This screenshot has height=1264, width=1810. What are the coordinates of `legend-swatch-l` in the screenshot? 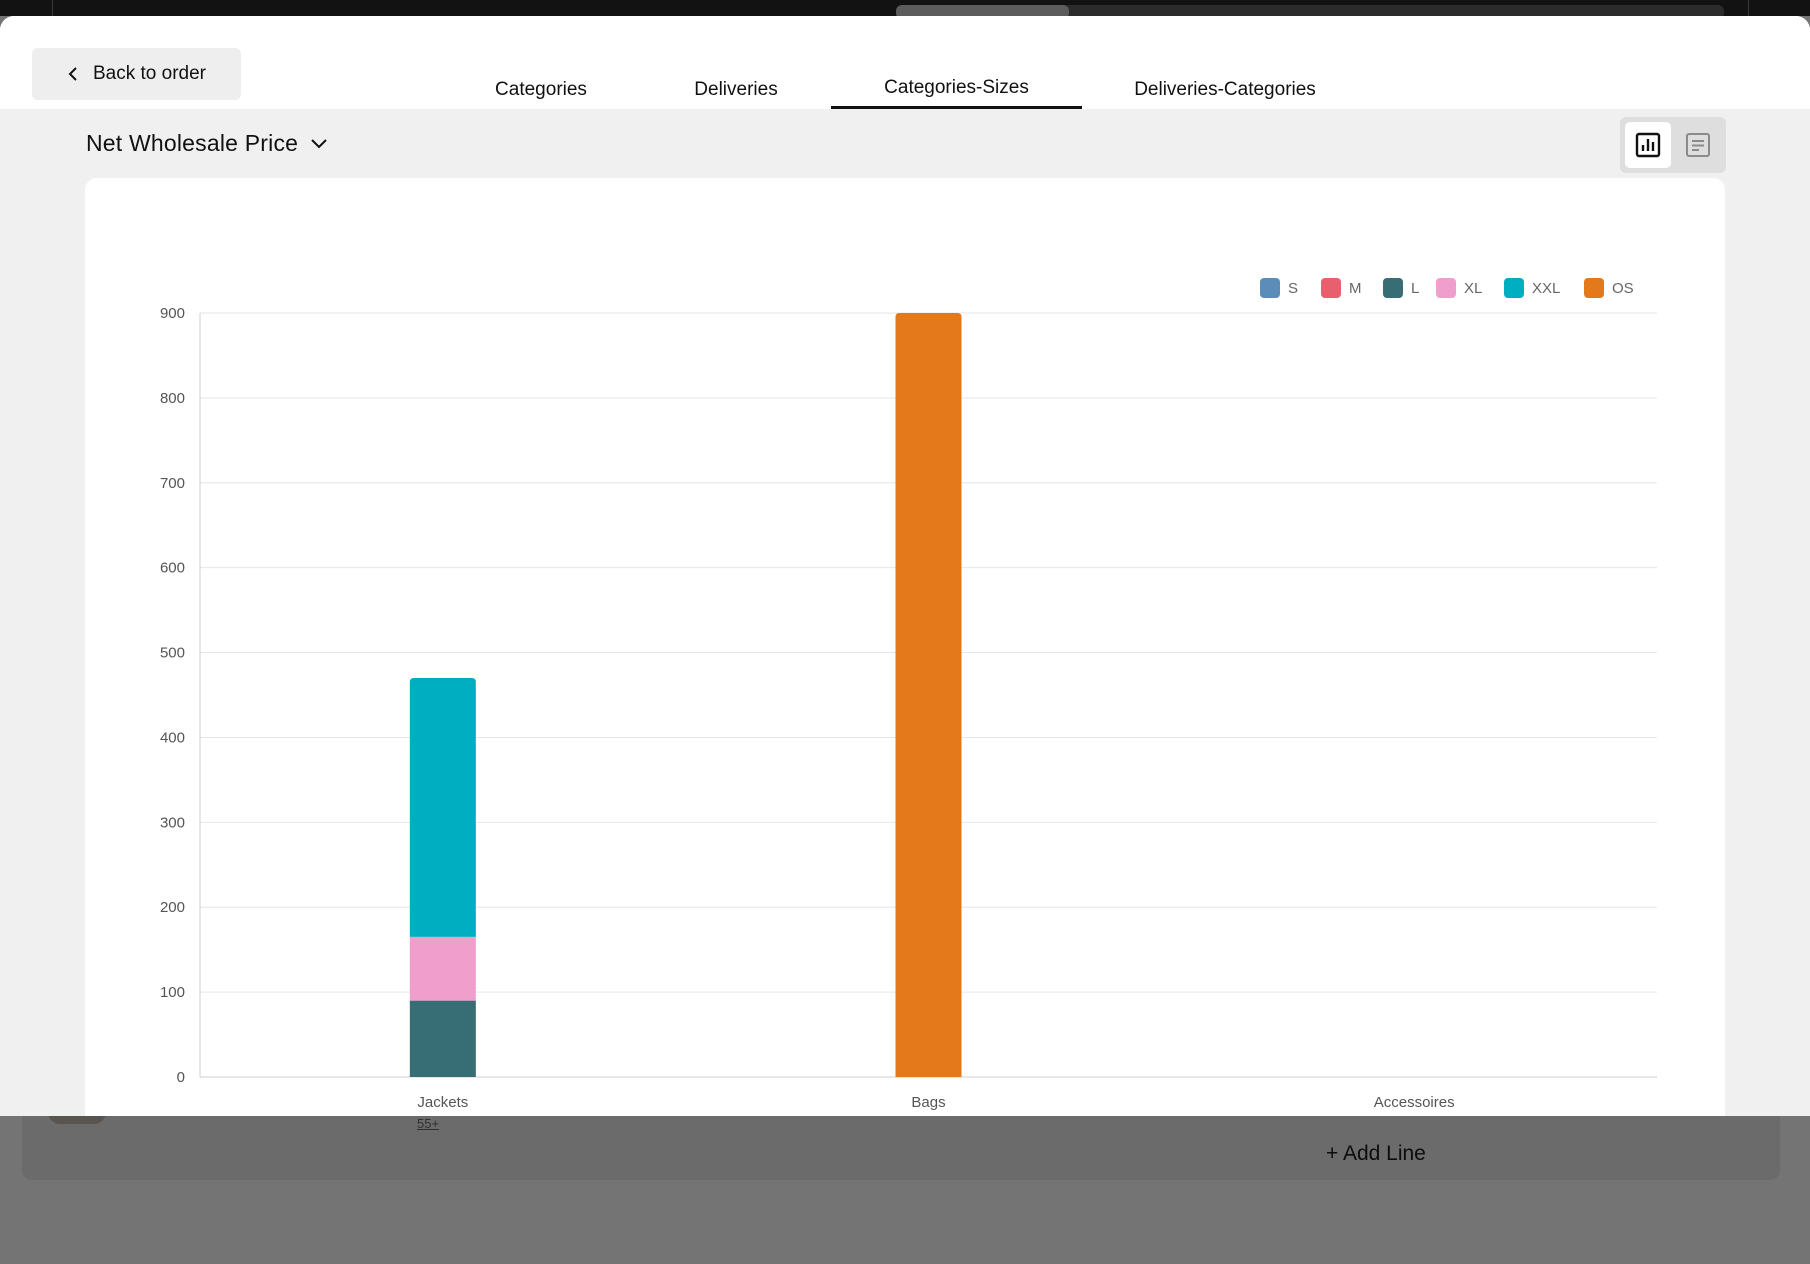 It's located at (1393, 288).